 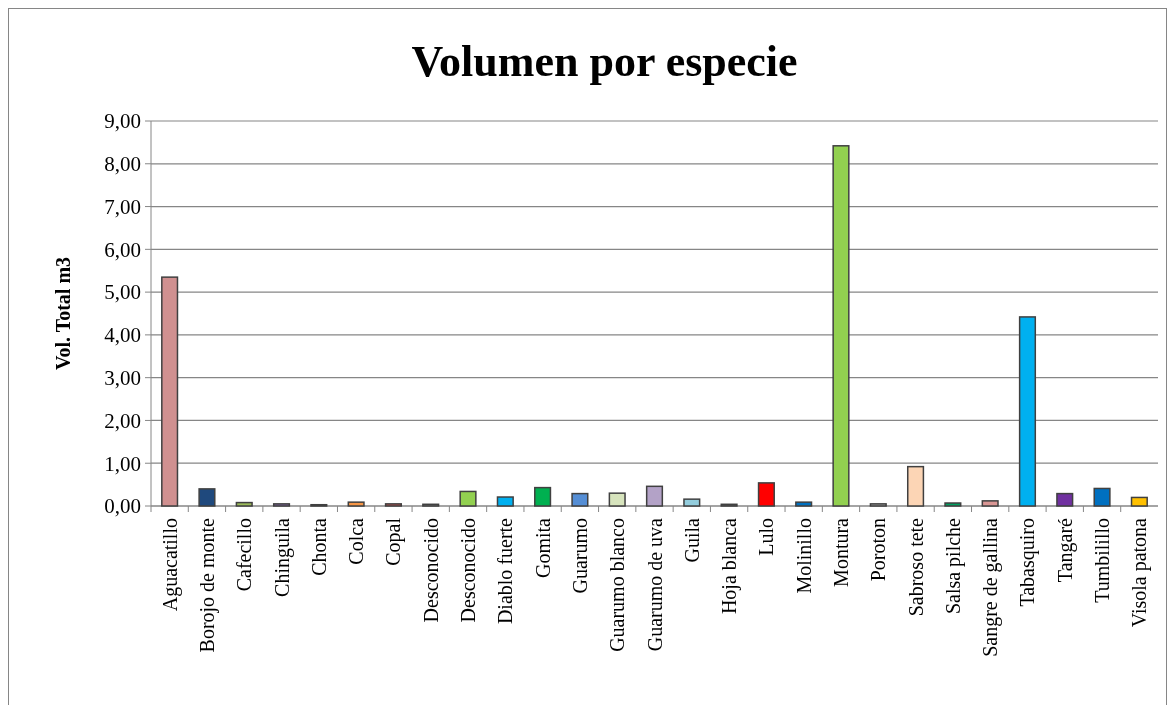 I want to click on x-tick-label: Copal, so click(x=394, y=541).